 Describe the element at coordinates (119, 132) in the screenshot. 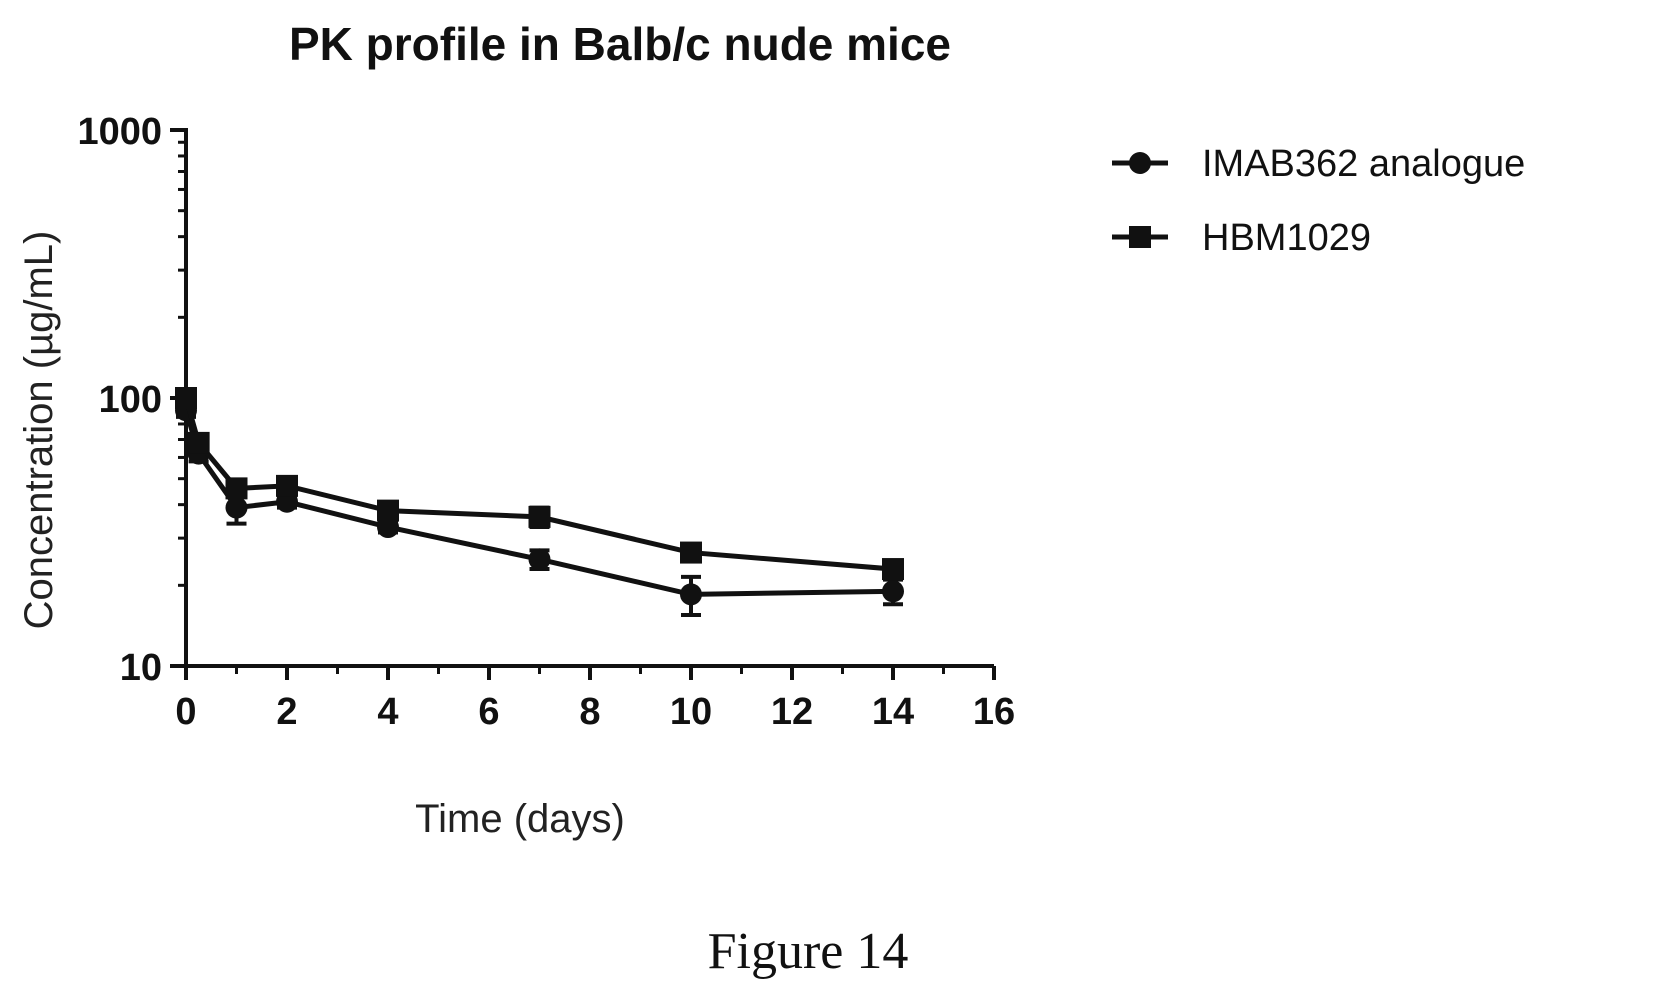

I see `y-tick-label: 1000` at that location.